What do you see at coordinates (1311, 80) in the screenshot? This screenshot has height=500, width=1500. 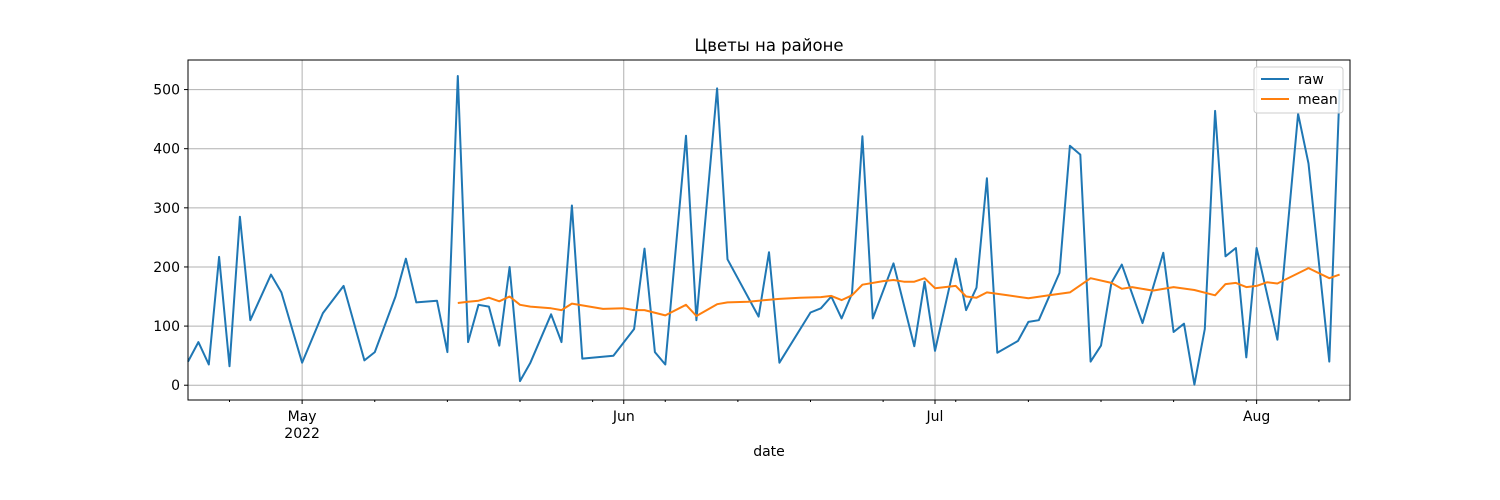 I see `legend-label-raw: raw` at bounding box center [1311, 80].